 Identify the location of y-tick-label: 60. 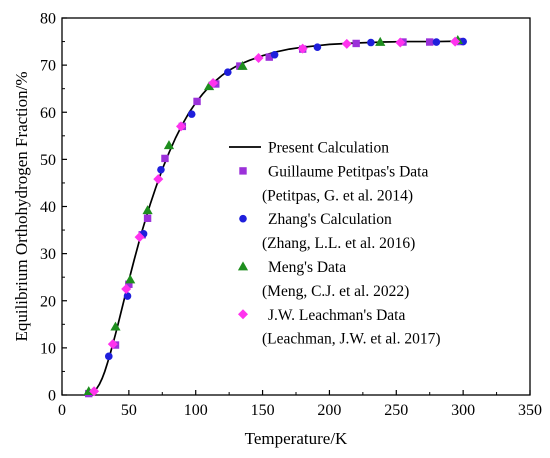
(48, 113).